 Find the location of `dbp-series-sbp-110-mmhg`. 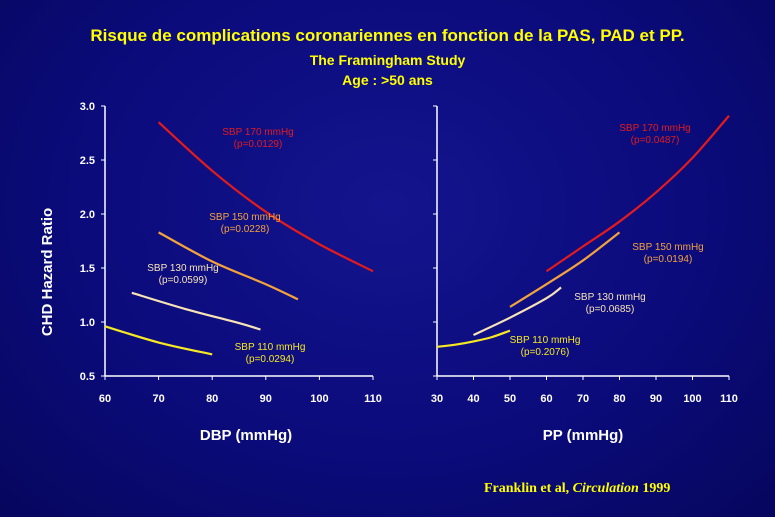

dbp-series-sbp-110-mmhg is located at coordinates (158, 340).